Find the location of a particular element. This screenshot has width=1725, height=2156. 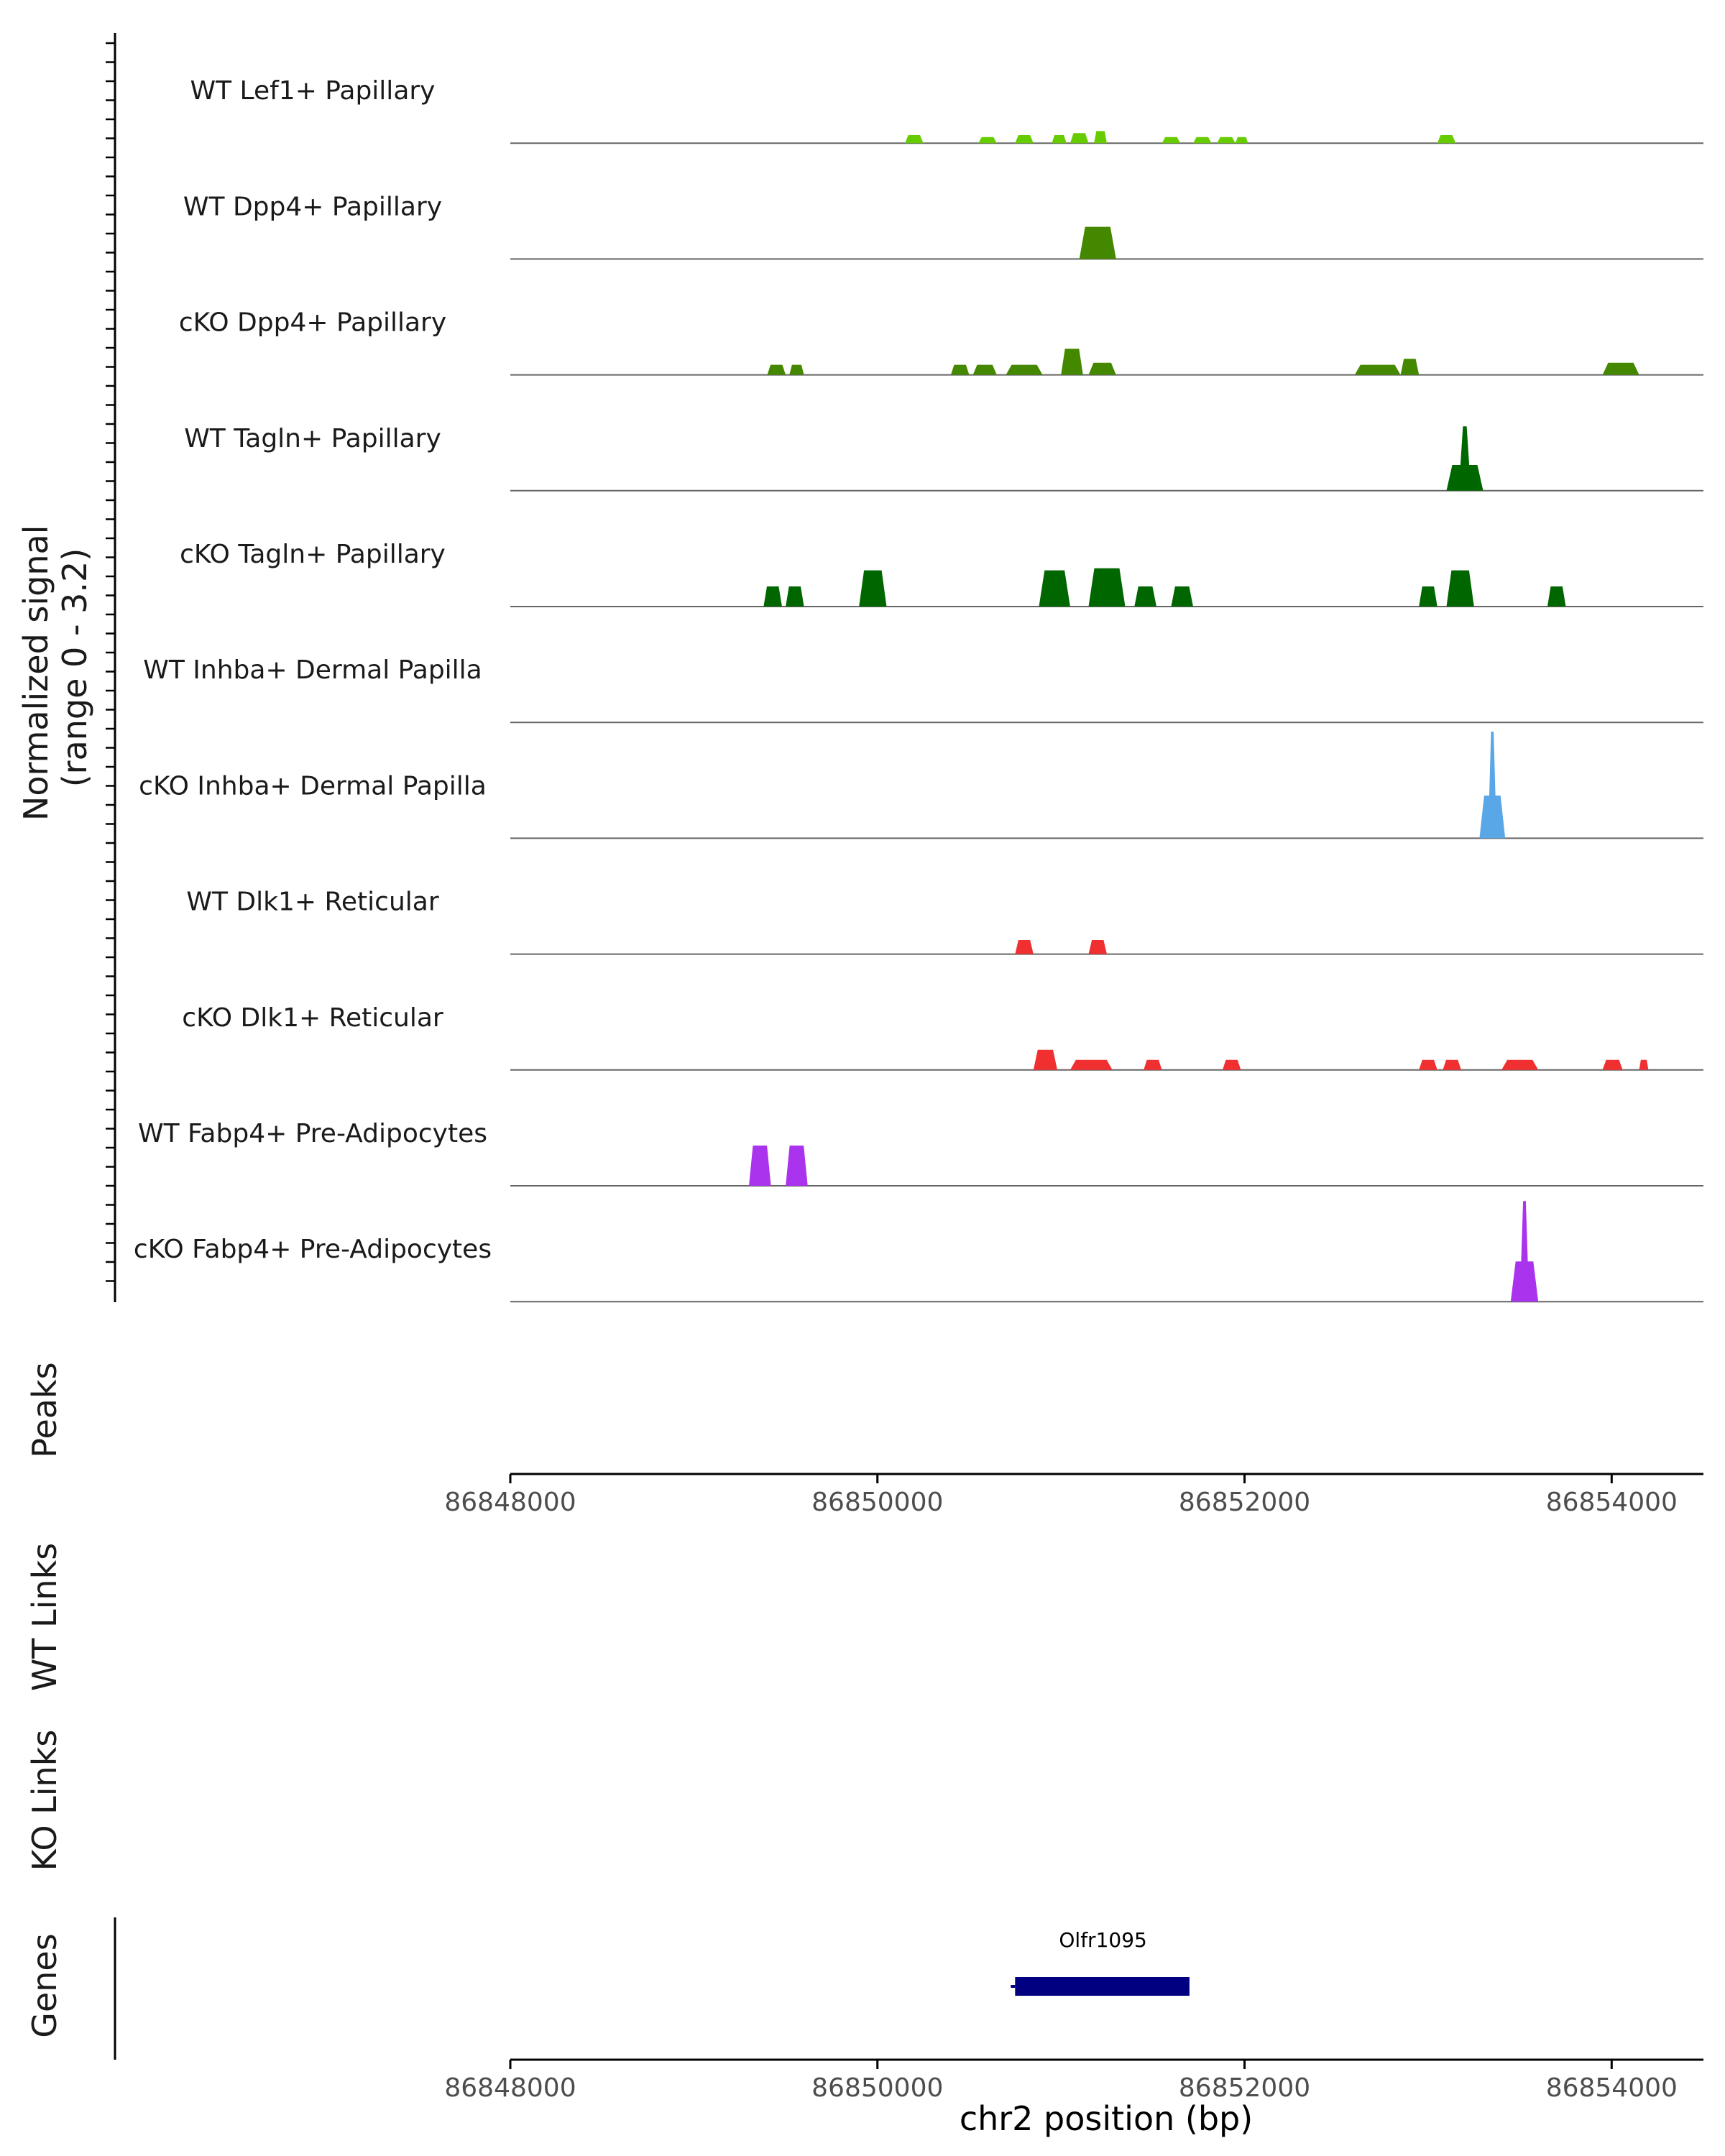

track-5: WT Inhba+ Dermal Papilla is located at coordinates (923, 689).